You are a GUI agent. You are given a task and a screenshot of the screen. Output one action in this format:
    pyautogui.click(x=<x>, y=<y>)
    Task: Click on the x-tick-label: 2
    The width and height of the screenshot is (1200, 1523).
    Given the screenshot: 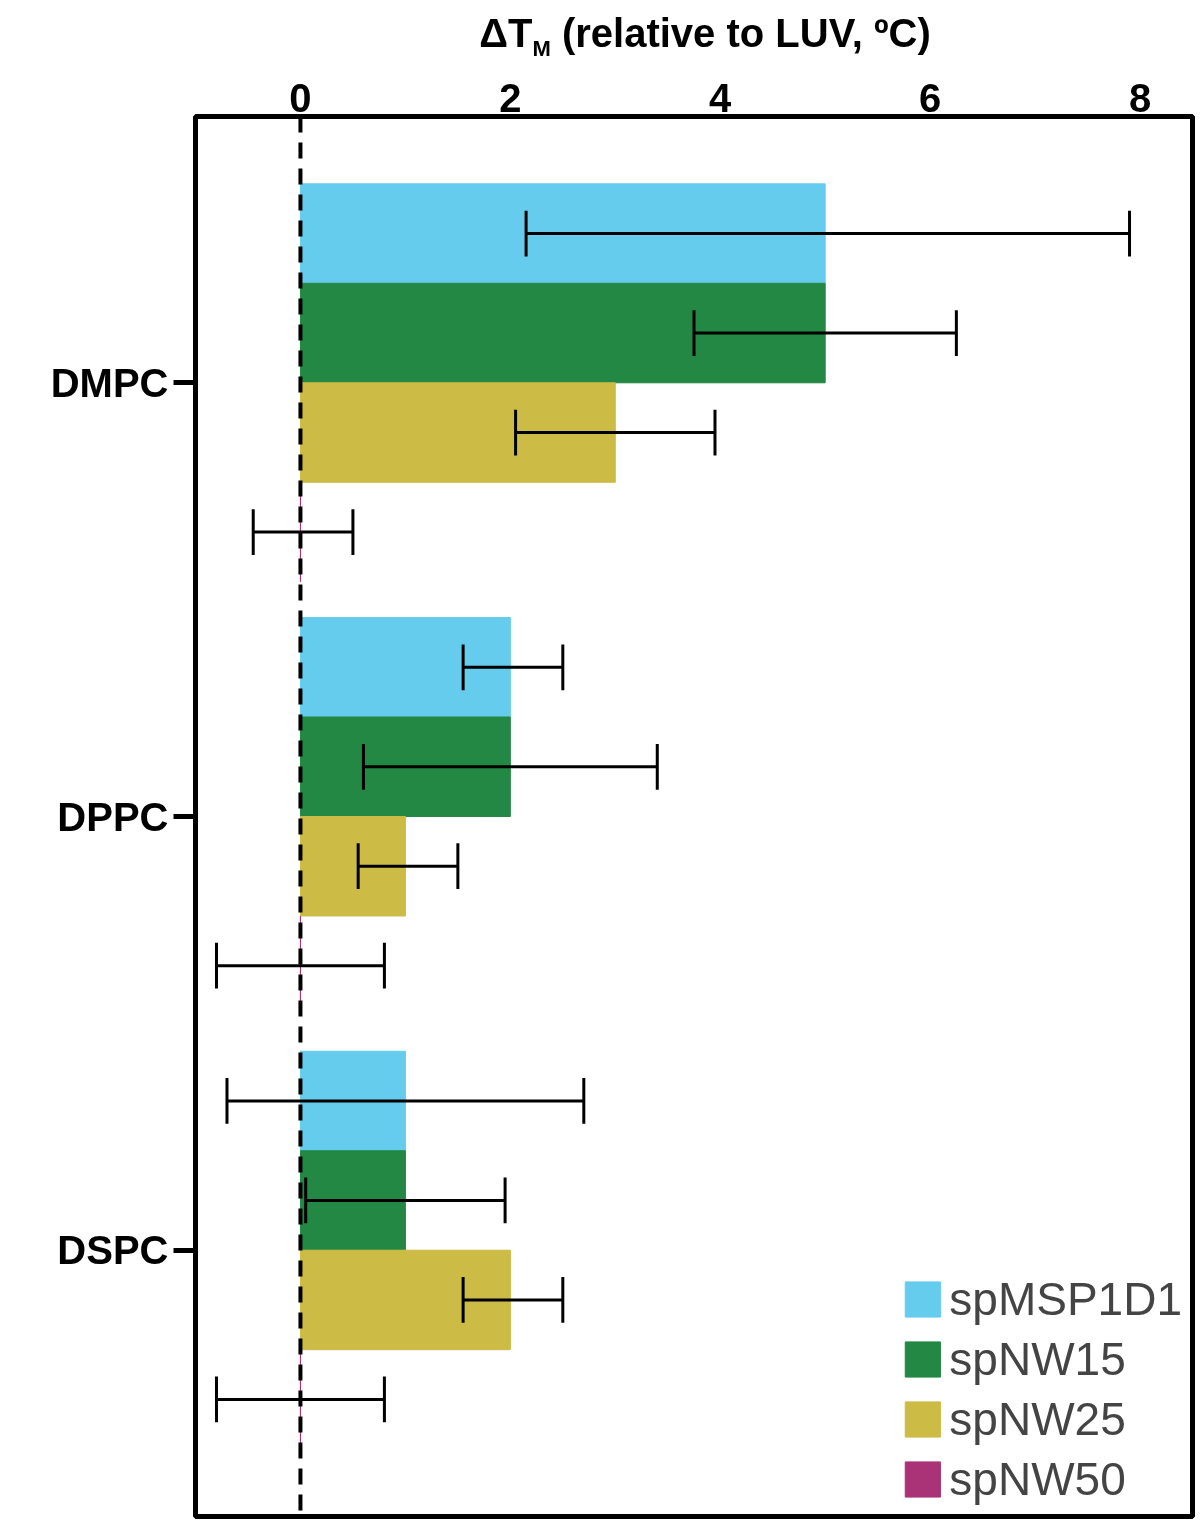 What is the action you would take?
    pyautogui.click(x=510, y=97)
    